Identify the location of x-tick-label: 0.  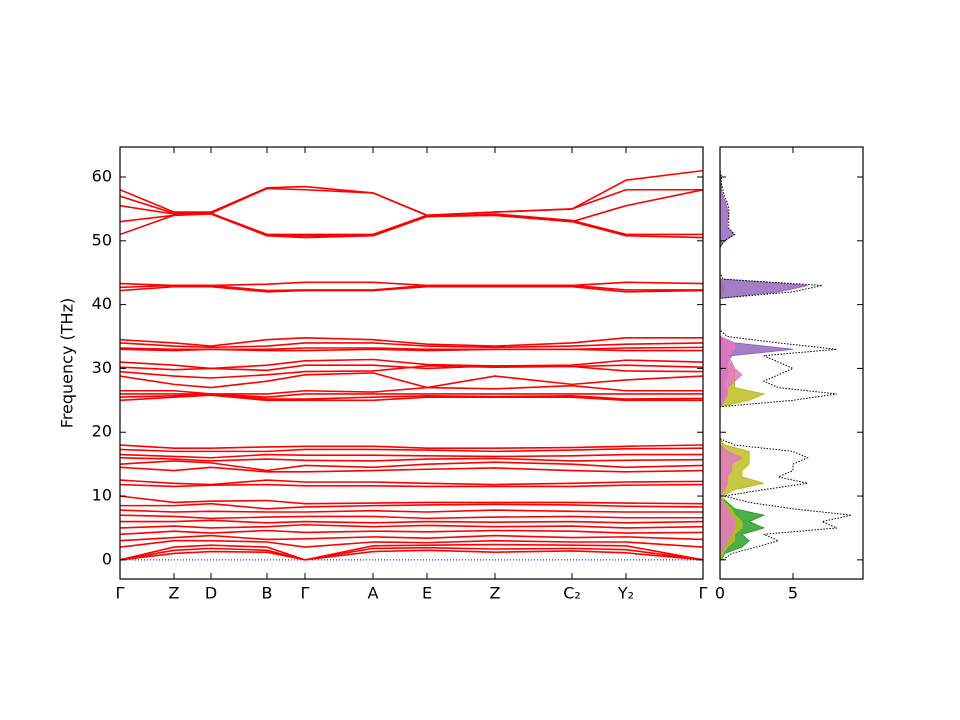
(720, 593).